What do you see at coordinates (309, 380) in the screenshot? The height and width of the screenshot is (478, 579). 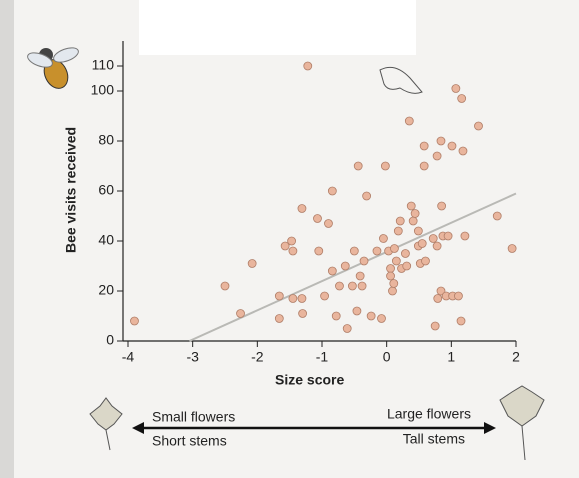 I see `x-axis-label: Size score` at bounding box center [309, 380].